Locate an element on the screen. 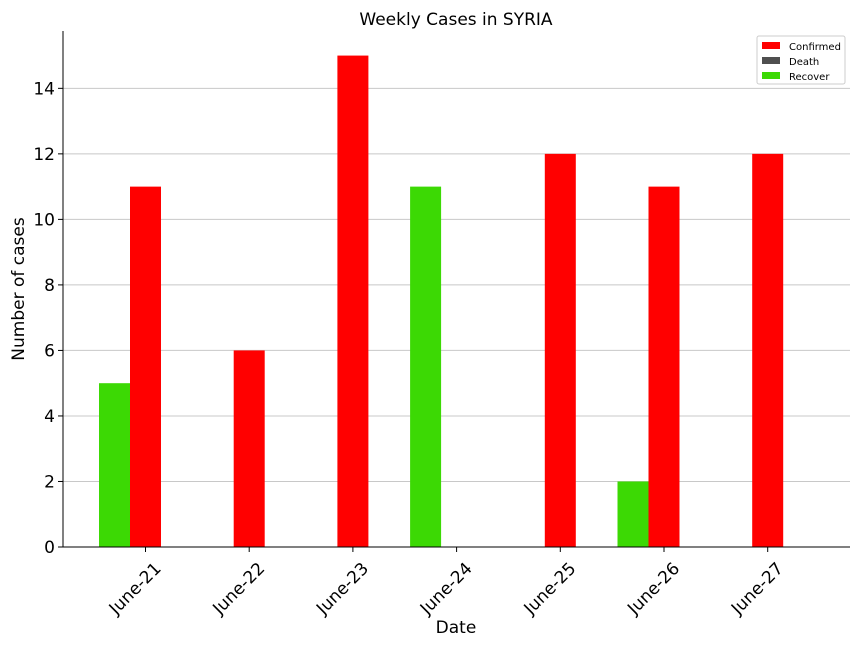  y-tick-label: 14 is located at coordinates (44, 89).